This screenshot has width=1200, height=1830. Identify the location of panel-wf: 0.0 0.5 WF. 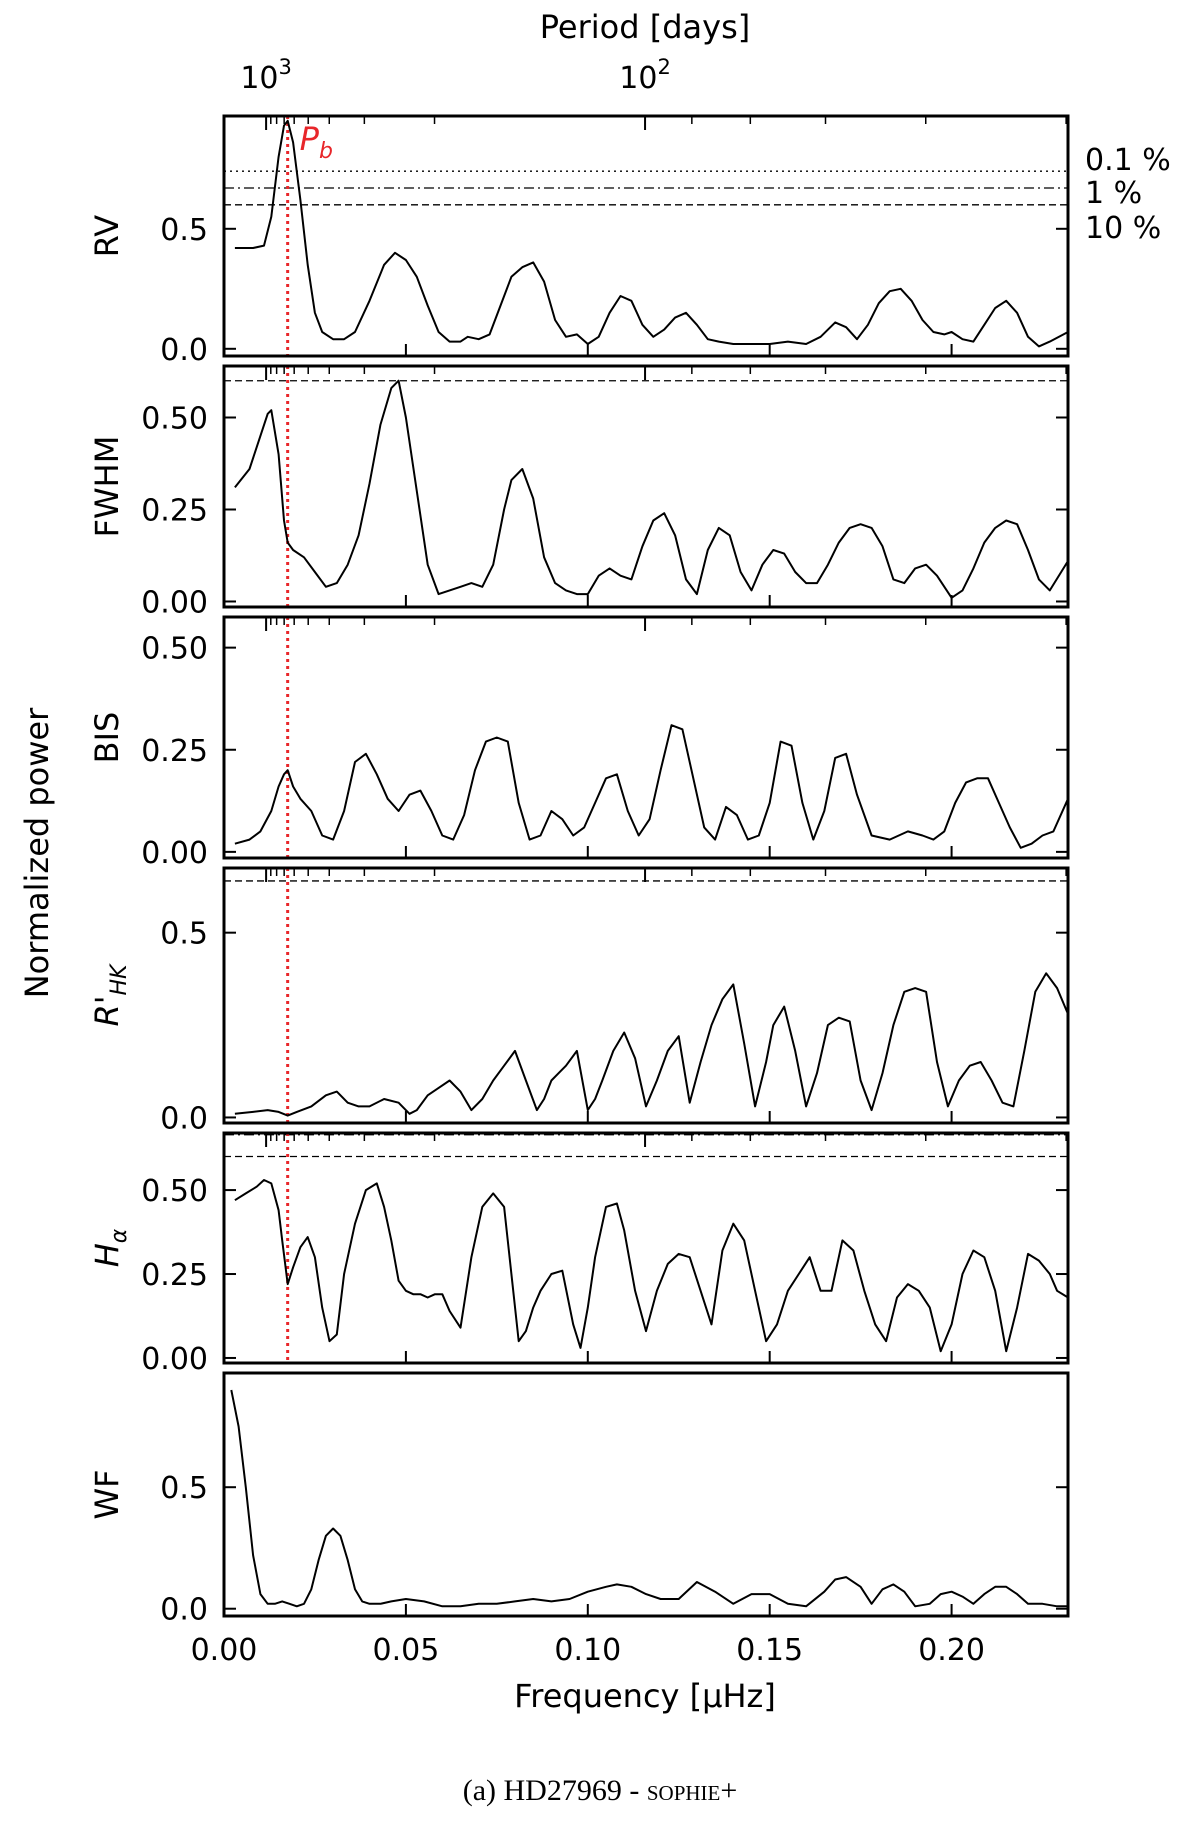
(579, 1499).